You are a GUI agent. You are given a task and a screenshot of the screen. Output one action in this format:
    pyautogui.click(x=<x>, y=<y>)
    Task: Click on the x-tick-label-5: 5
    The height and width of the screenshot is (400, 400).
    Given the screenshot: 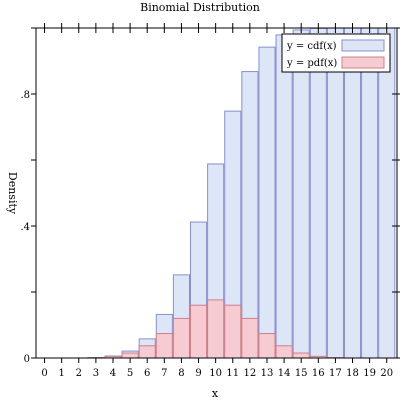 What is the action you would take?
    pyautogui.click(x=130, y=373)
    